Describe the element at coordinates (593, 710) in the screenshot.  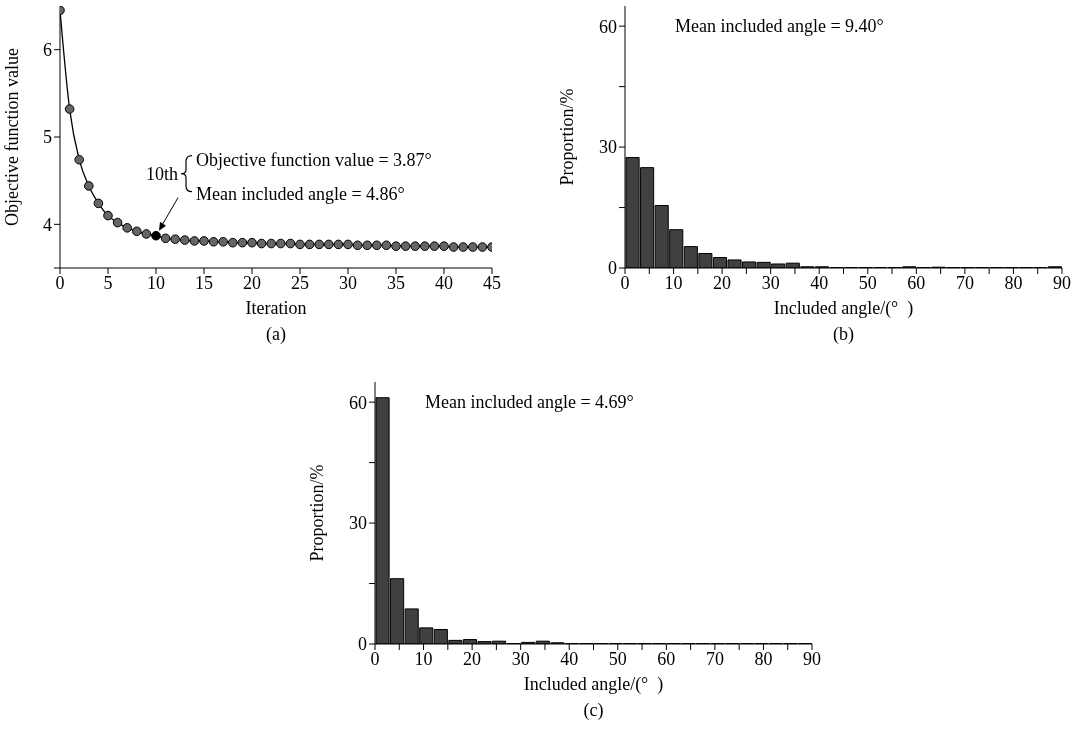
I see `text: (c)` at that location.